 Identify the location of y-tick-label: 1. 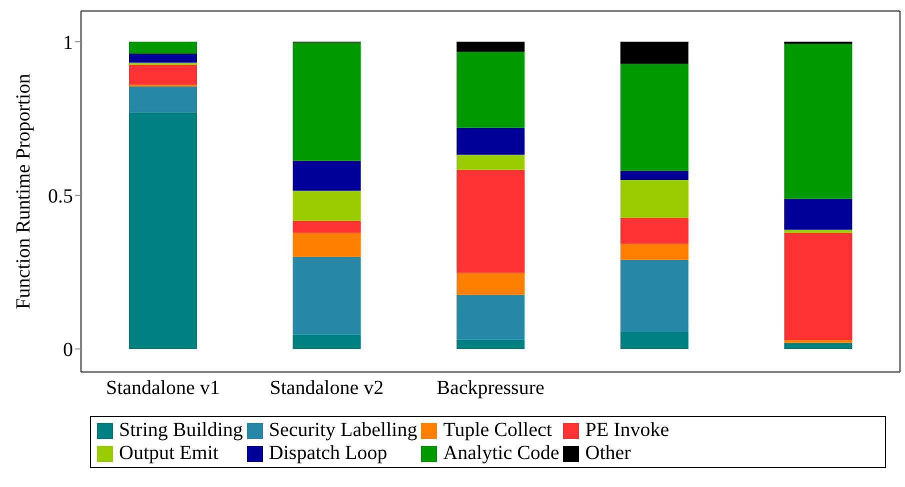
(68, 43).